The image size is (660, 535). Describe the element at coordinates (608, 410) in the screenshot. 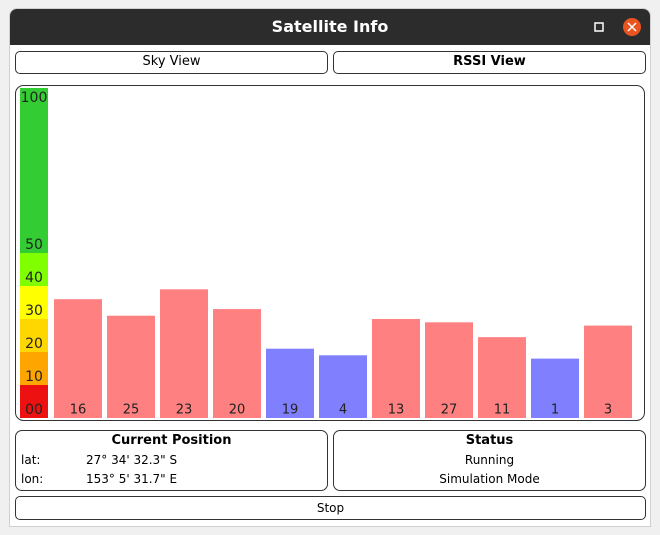

I see `bar-label: 3` at that location.